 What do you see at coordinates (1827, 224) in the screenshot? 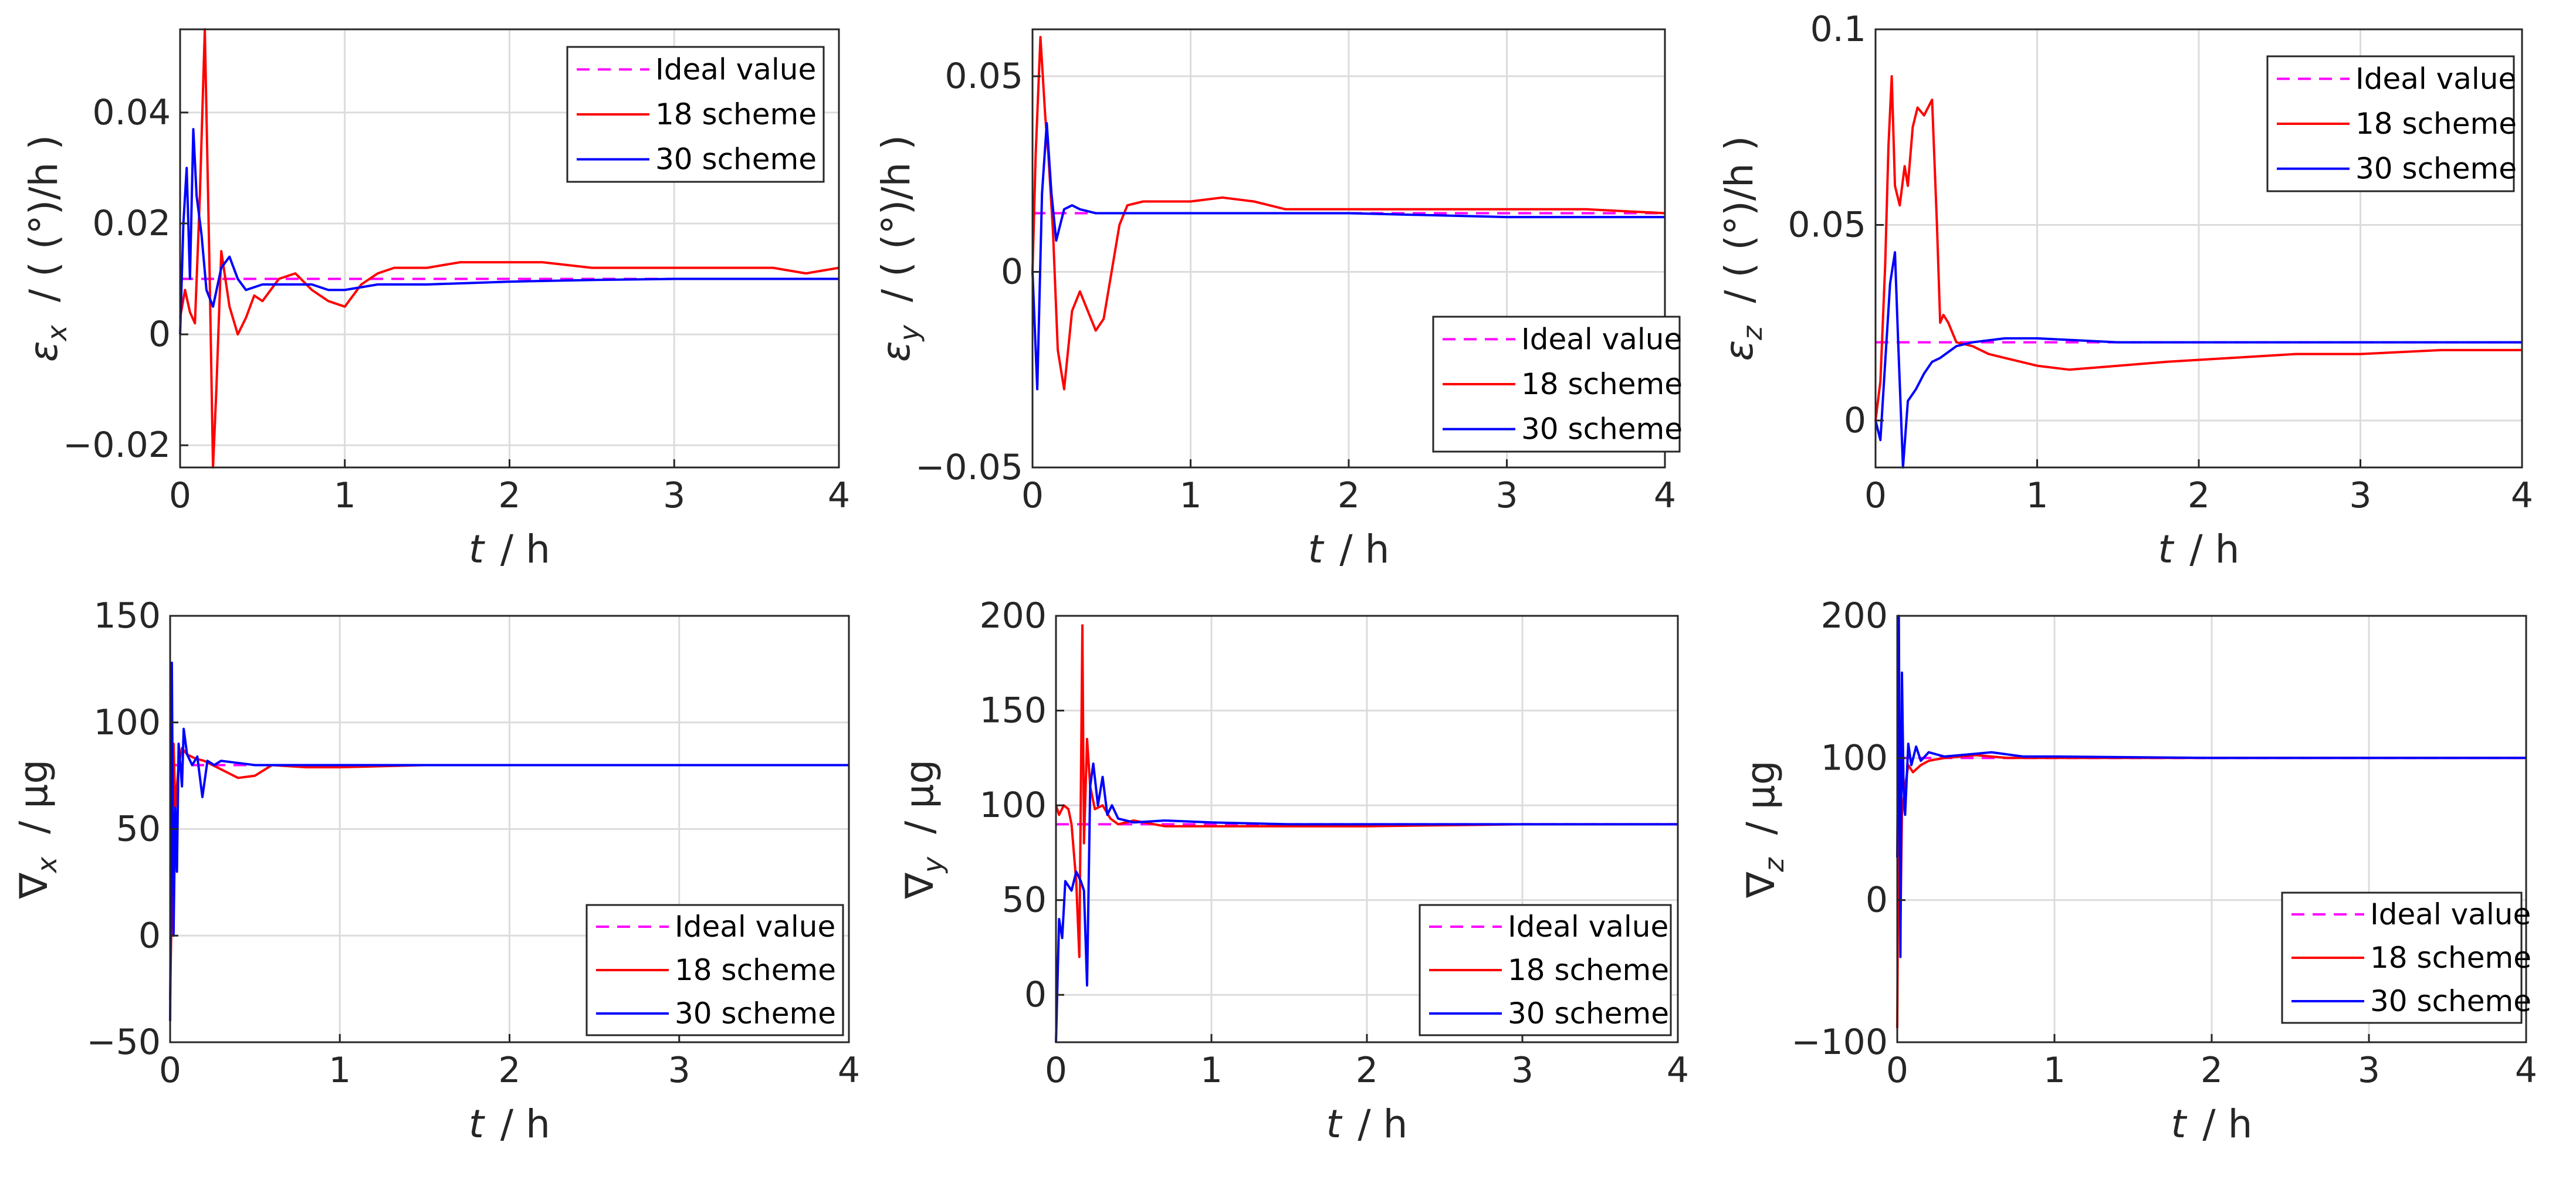
I see `y-tick-label: 0.05` at bounding box center [1827, 224].